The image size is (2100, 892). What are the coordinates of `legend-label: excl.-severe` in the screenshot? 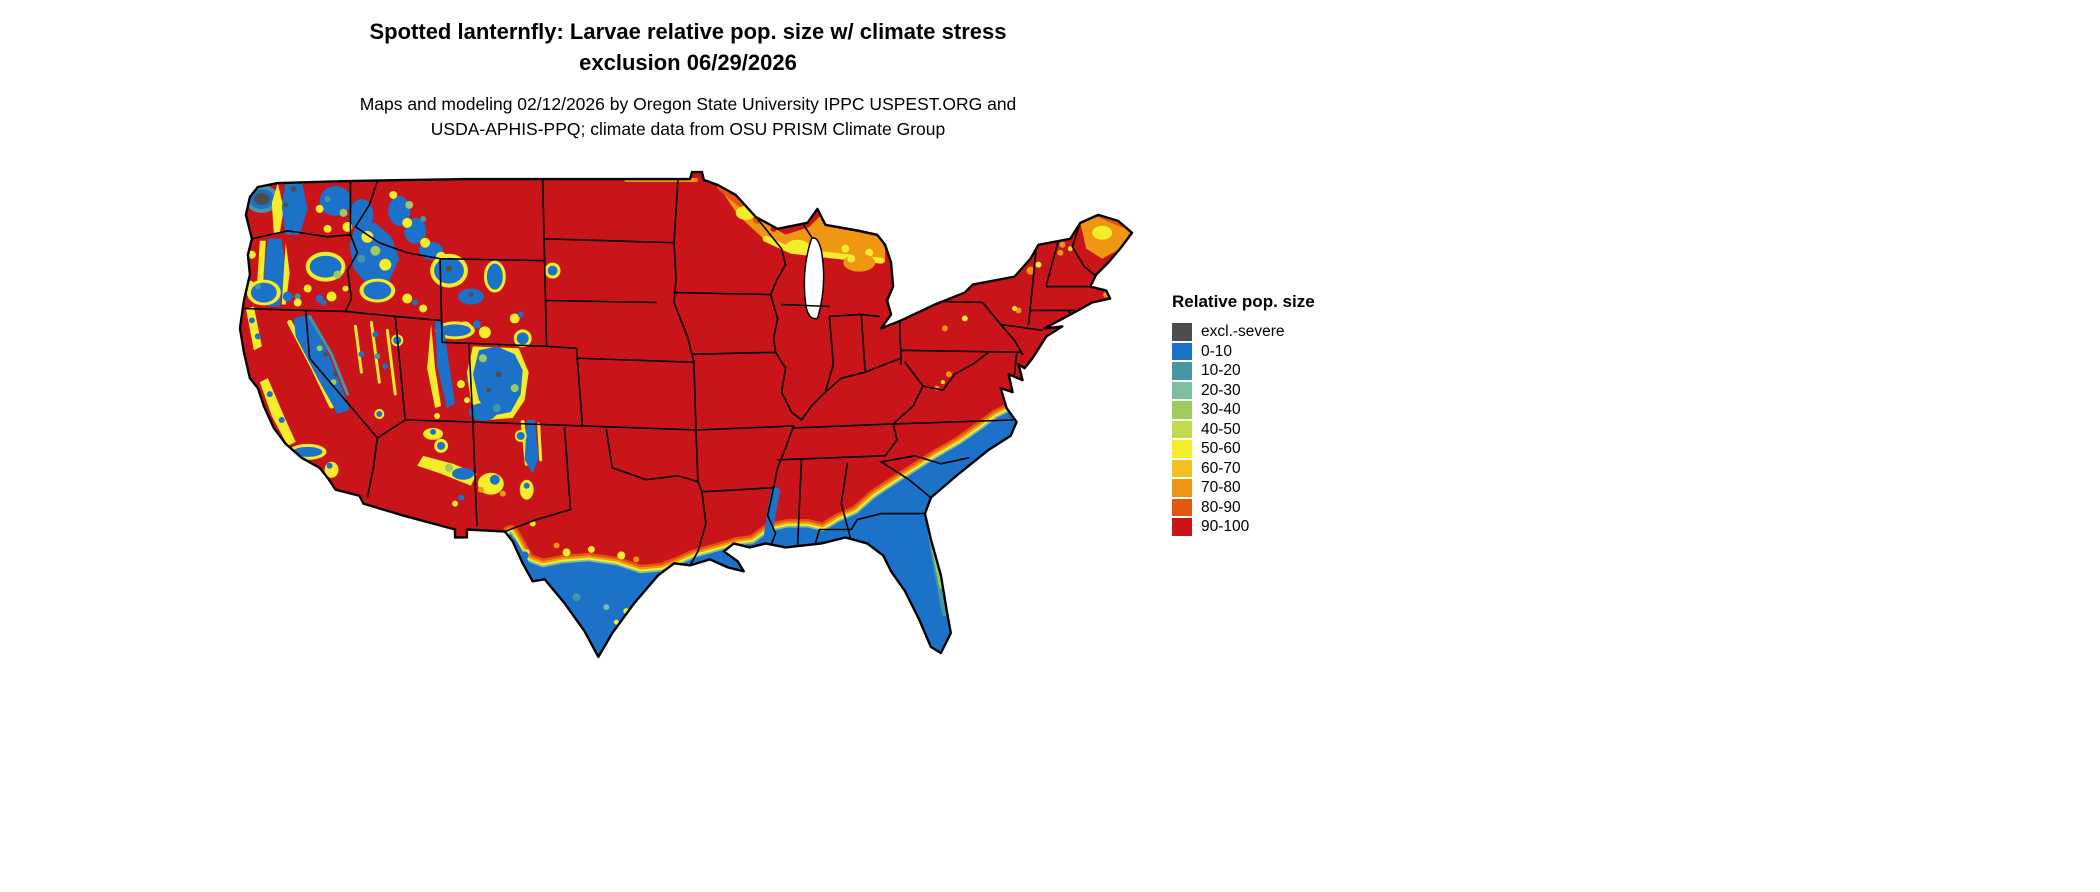 It's located at (1243, 332).